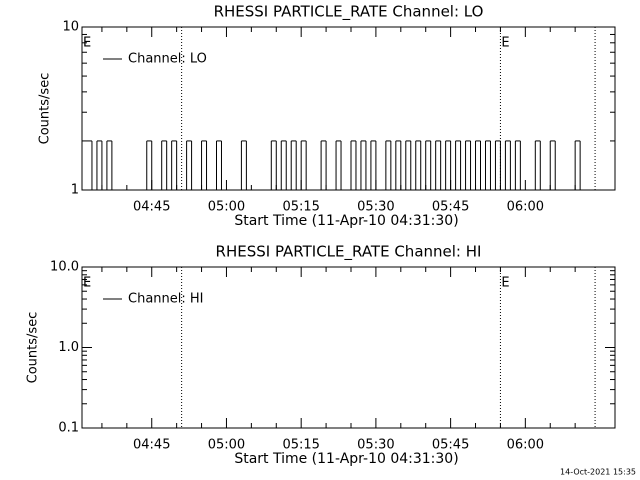 This screenshot has height=480, width=640. I want to click on footer-timestamp: 14-Oct-2021 15:35, so click(598, 472).